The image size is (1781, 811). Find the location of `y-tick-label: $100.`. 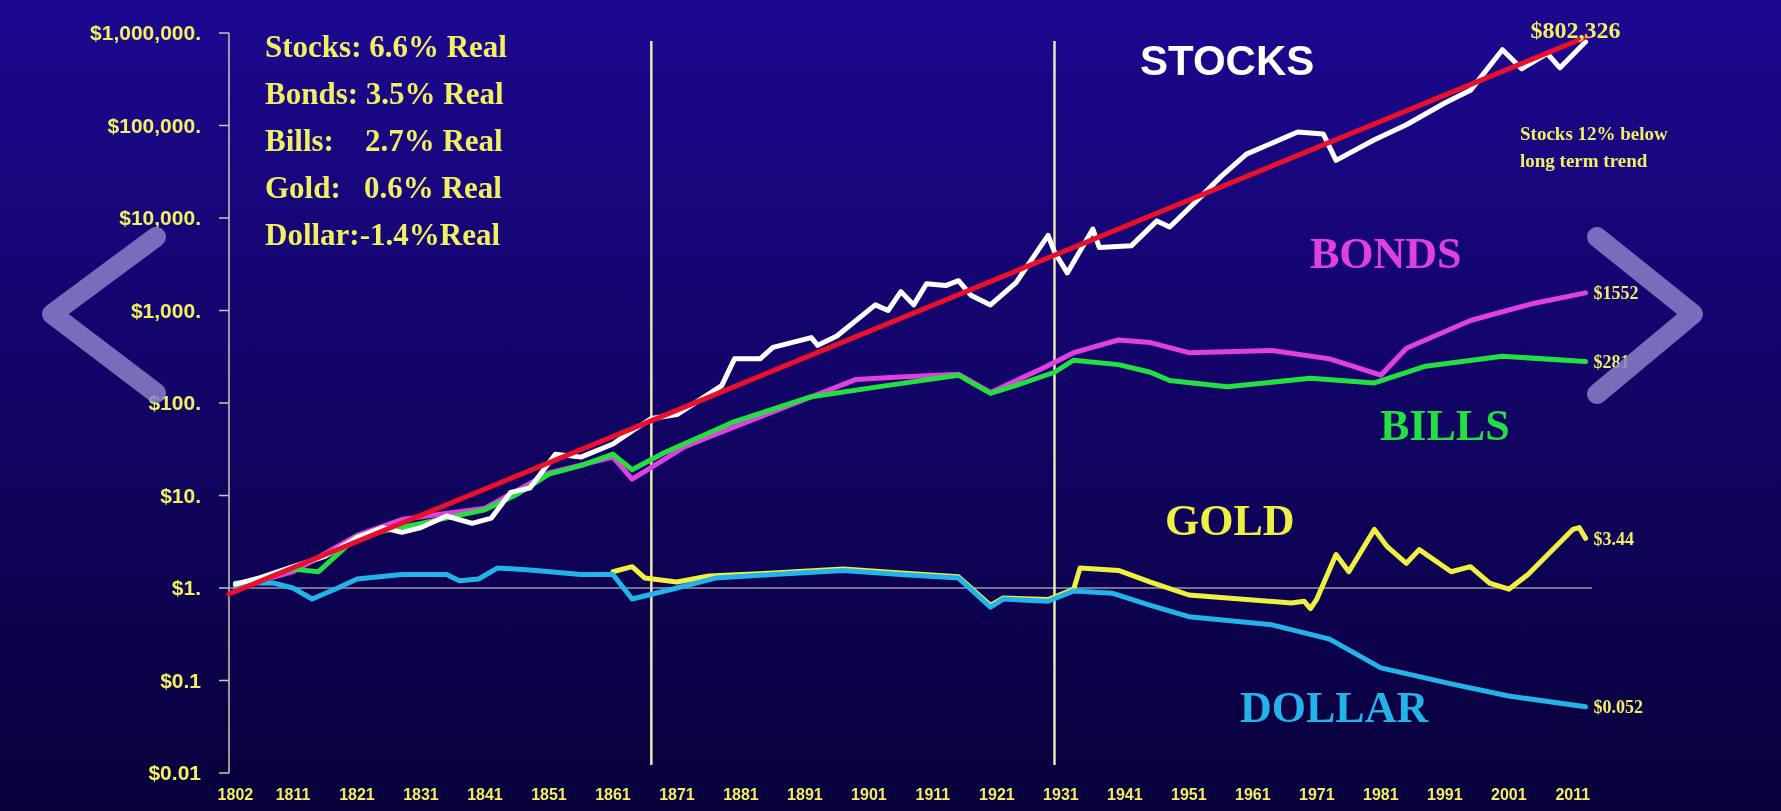

y-tick-label: $100. is located at coordinates (174, 403).